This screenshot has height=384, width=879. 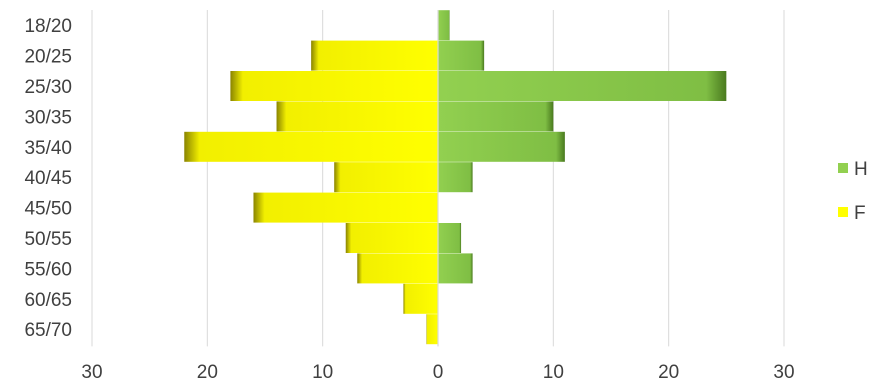 I want to click on y-tick-label: 18/20, so click(x=48, y=26).